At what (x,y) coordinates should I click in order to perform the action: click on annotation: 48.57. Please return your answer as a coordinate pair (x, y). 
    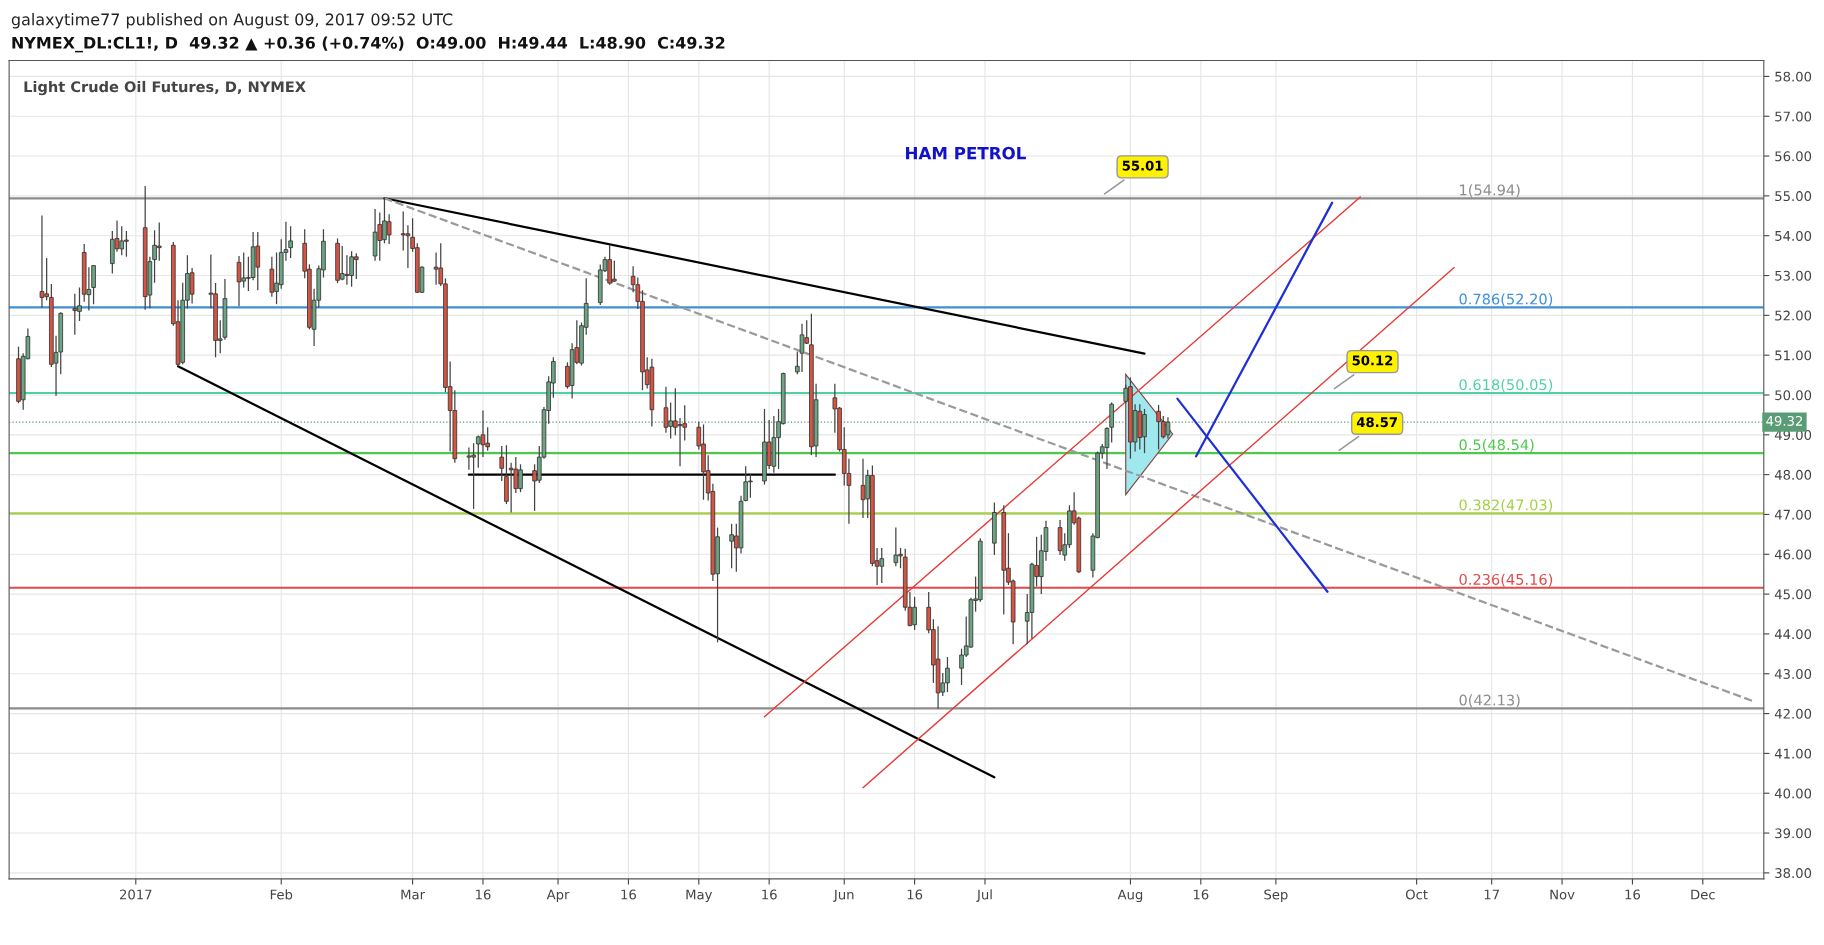
    Looking at the image, I should click on (1376, 422).